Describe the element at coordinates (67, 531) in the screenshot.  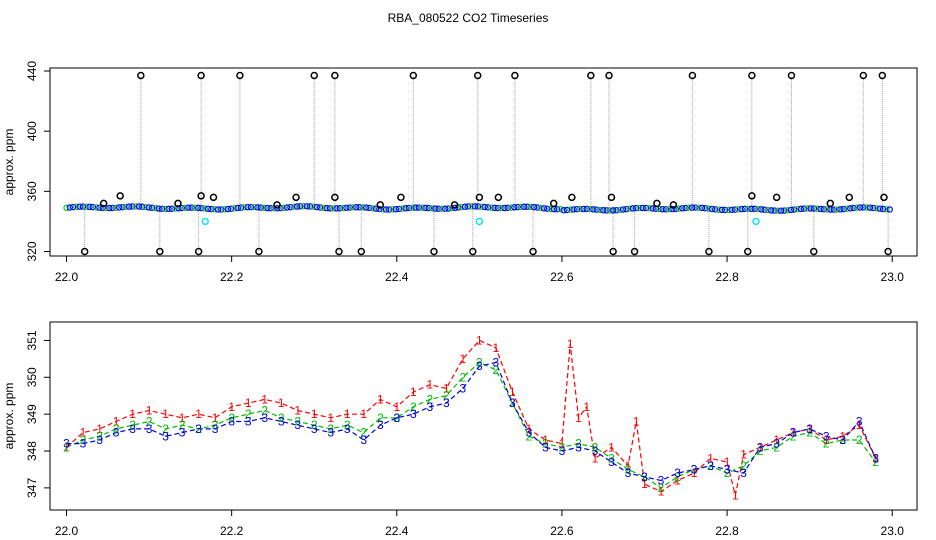
I see `bottom-x-tick-label: 22.0` at that location.